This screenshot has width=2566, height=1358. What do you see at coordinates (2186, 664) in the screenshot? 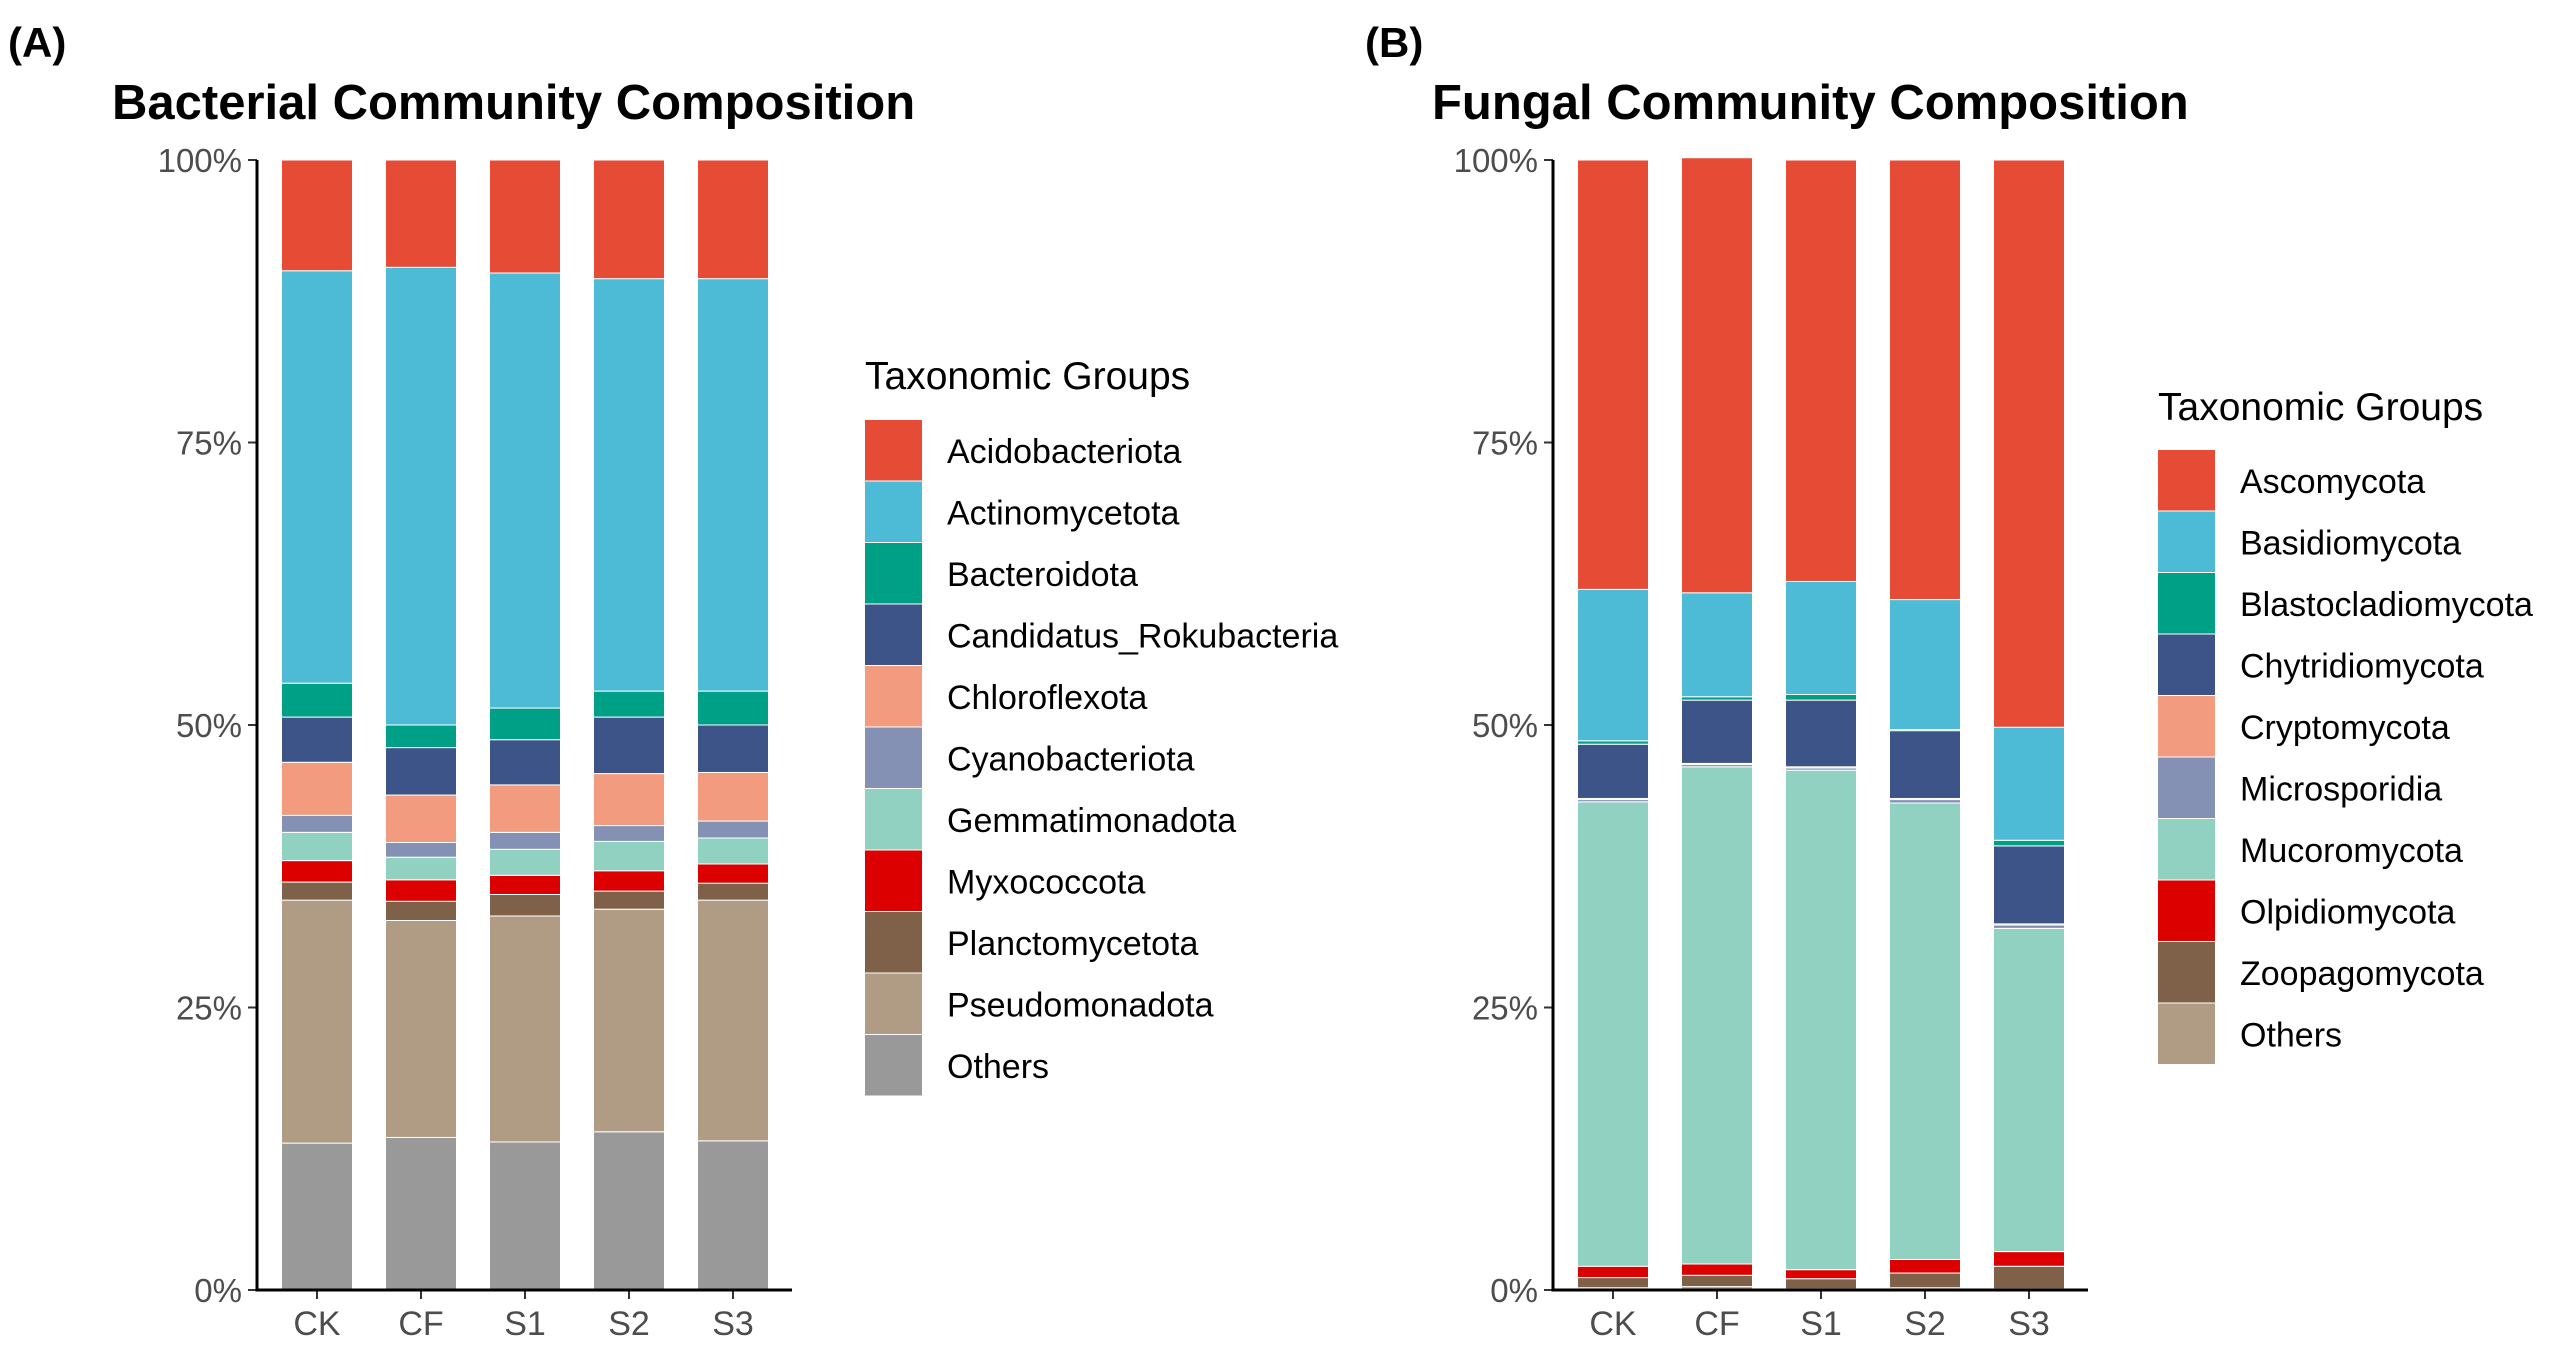
I see `legend-swatch-chytridiomycota` at bounding box center [2186, 664].